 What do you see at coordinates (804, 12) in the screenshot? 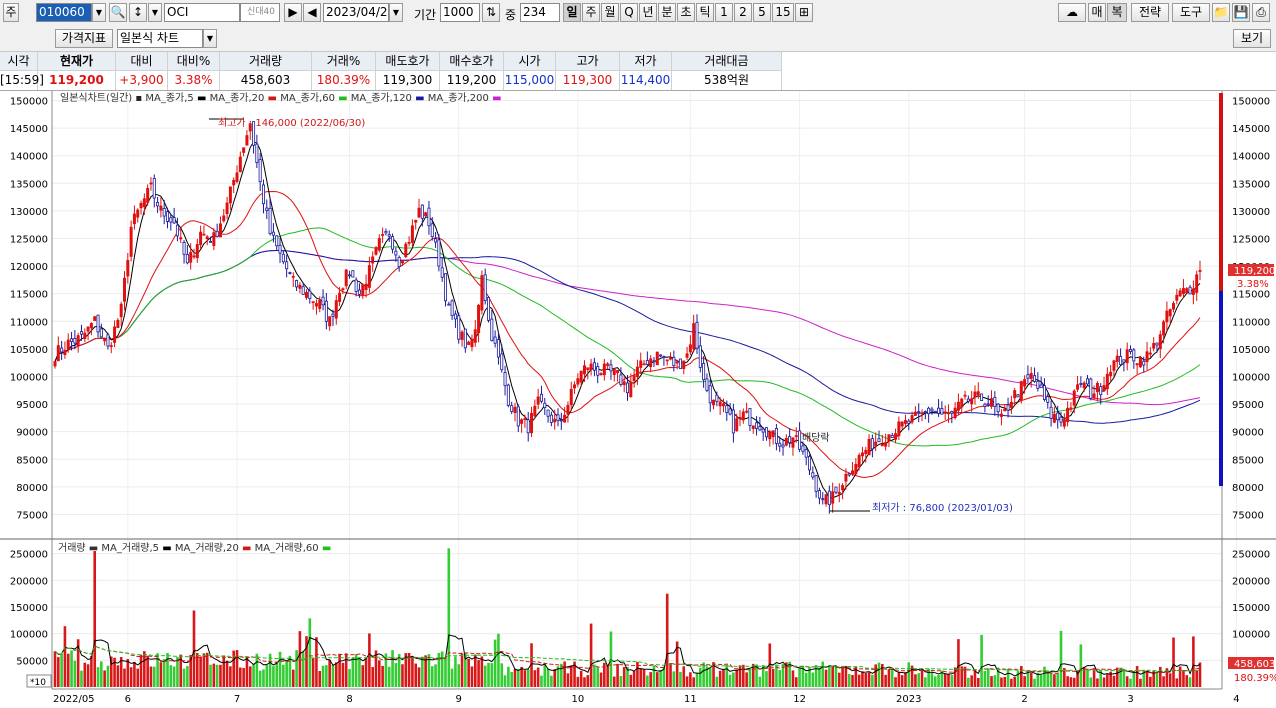
I see `chart-settings-icon: ⊞` at bounding box center [804, 12].